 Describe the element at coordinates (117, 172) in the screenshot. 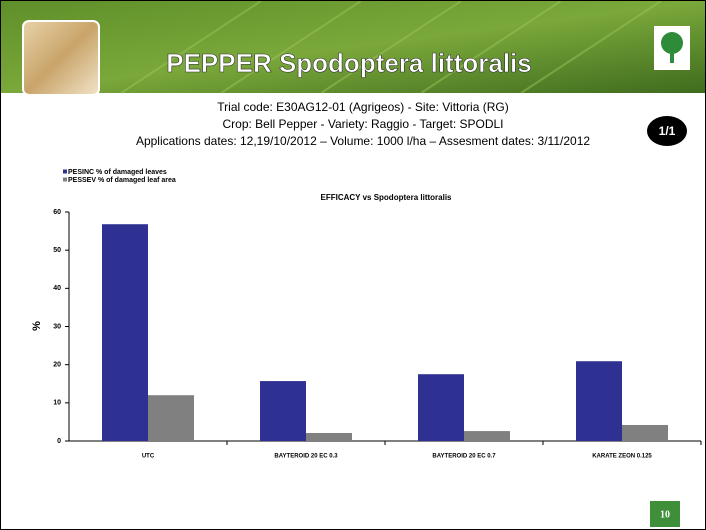

I see `legend-label: PESINC % of damaged leaves` at that location.